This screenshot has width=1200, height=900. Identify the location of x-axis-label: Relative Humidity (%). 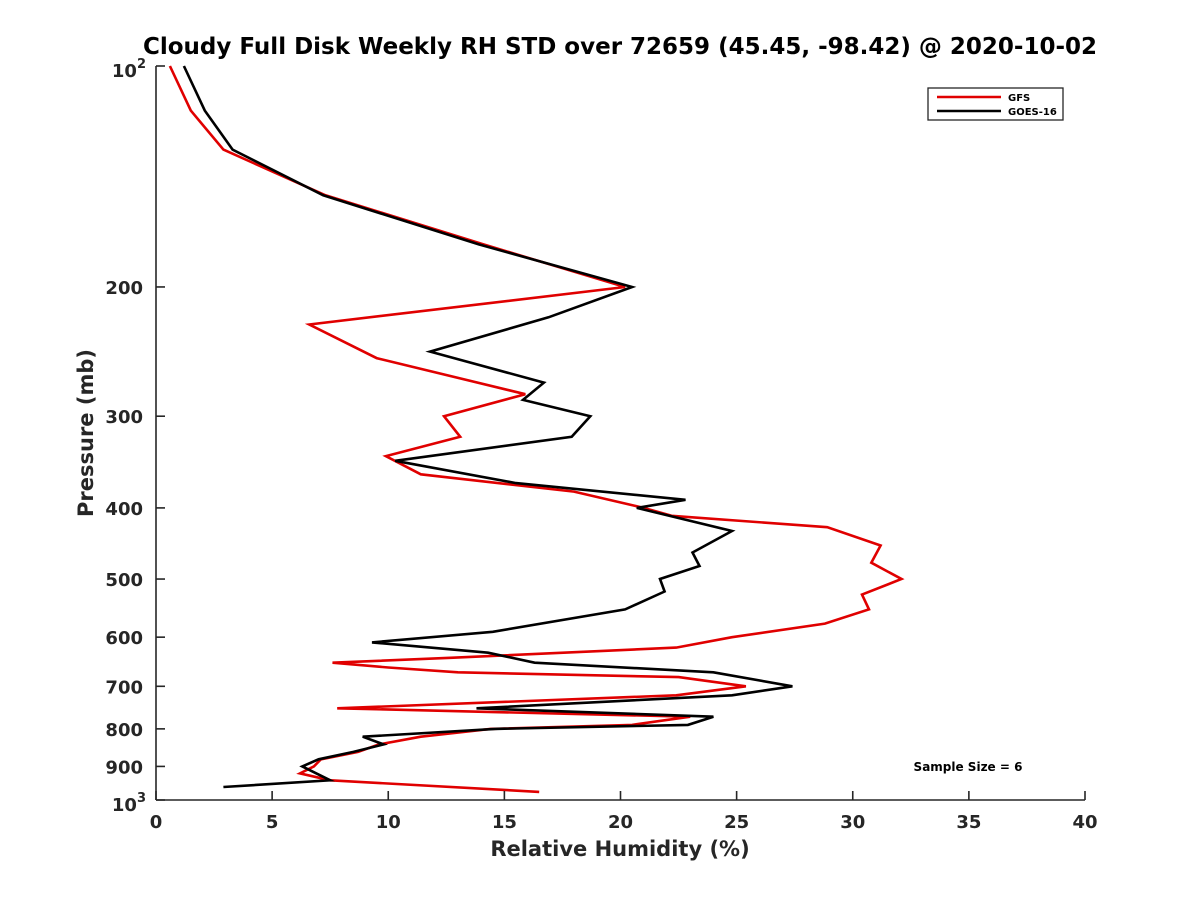
(619, 849).